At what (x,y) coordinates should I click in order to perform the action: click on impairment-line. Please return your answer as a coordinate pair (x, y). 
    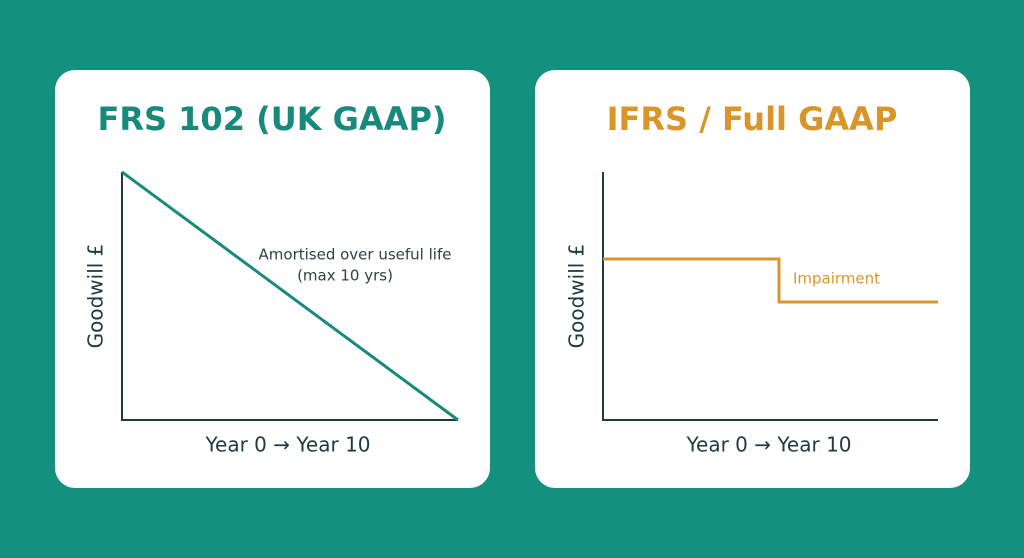
    Looking at the image, I should click on (770, 280).